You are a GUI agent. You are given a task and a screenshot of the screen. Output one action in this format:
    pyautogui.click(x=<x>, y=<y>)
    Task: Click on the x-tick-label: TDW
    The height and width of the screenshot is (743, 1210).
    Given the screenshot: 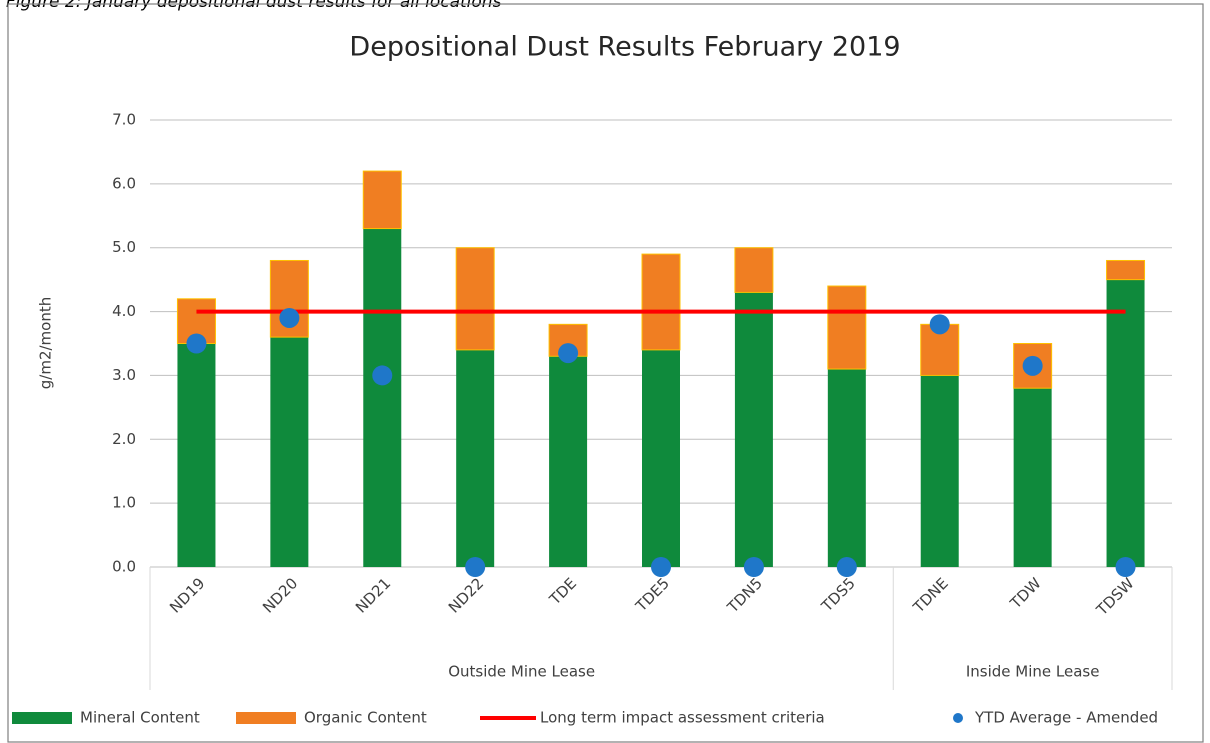 What is the action you would take?
    pyautogui.click(x=1025, y=593)
    